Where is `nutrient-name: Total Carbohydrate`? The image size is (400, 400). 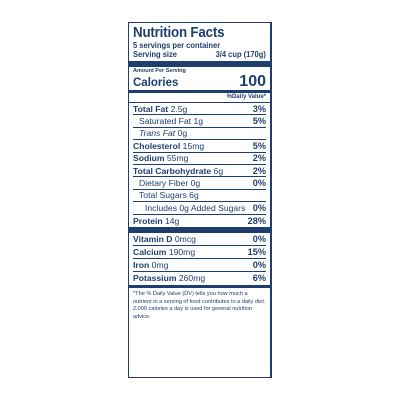
nutrient-name: Total Carbohydrate is located at coordinates (172, 170).